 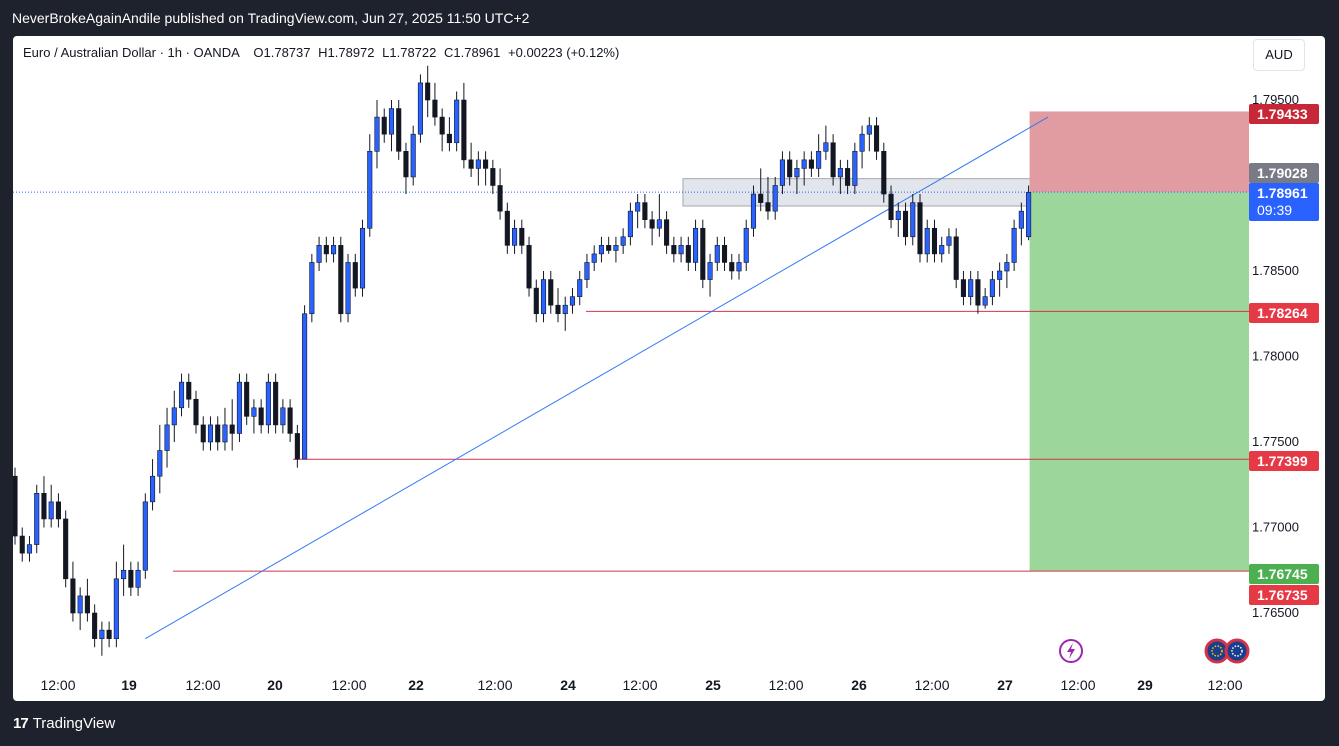 What do you see at coordinates (1275, 527) in the screenshot?
I see `y-tick-label: 1.77000` at bounding box center [1275, 527].